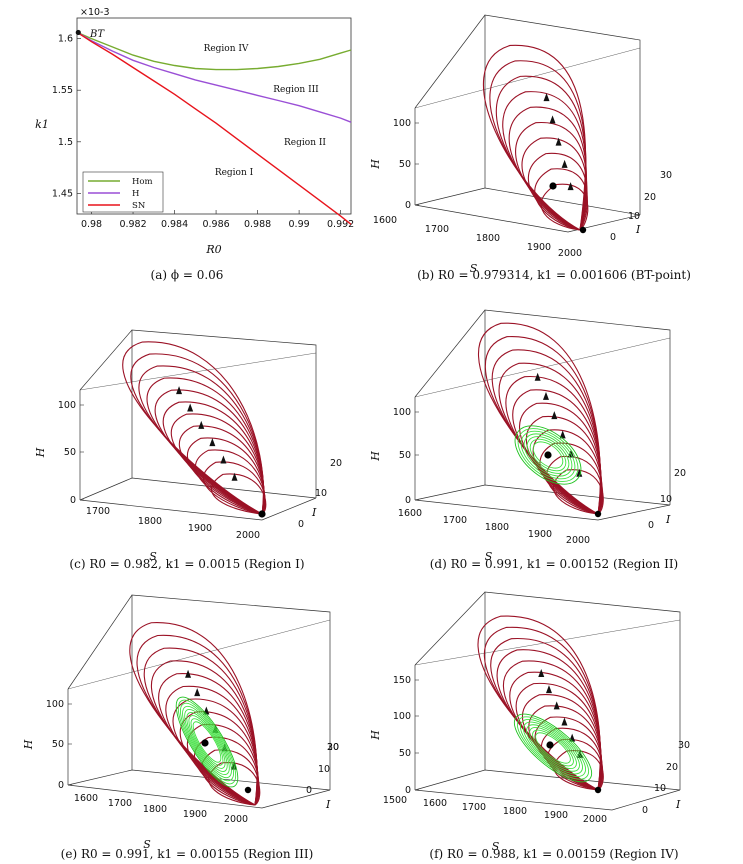  Describe the element at coordinates (62, 193) in the screenshot. I see `y-tick-label: 1.45` at that location.